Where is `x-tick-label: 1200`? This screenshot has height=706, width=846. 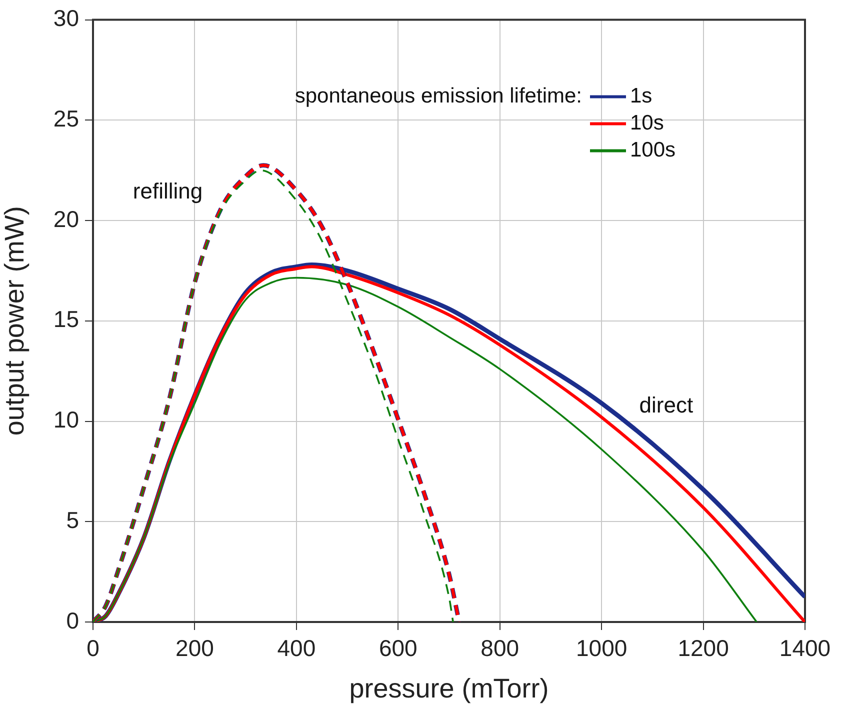
x-tick-label: 1200 is located at coordinates (703, 648).